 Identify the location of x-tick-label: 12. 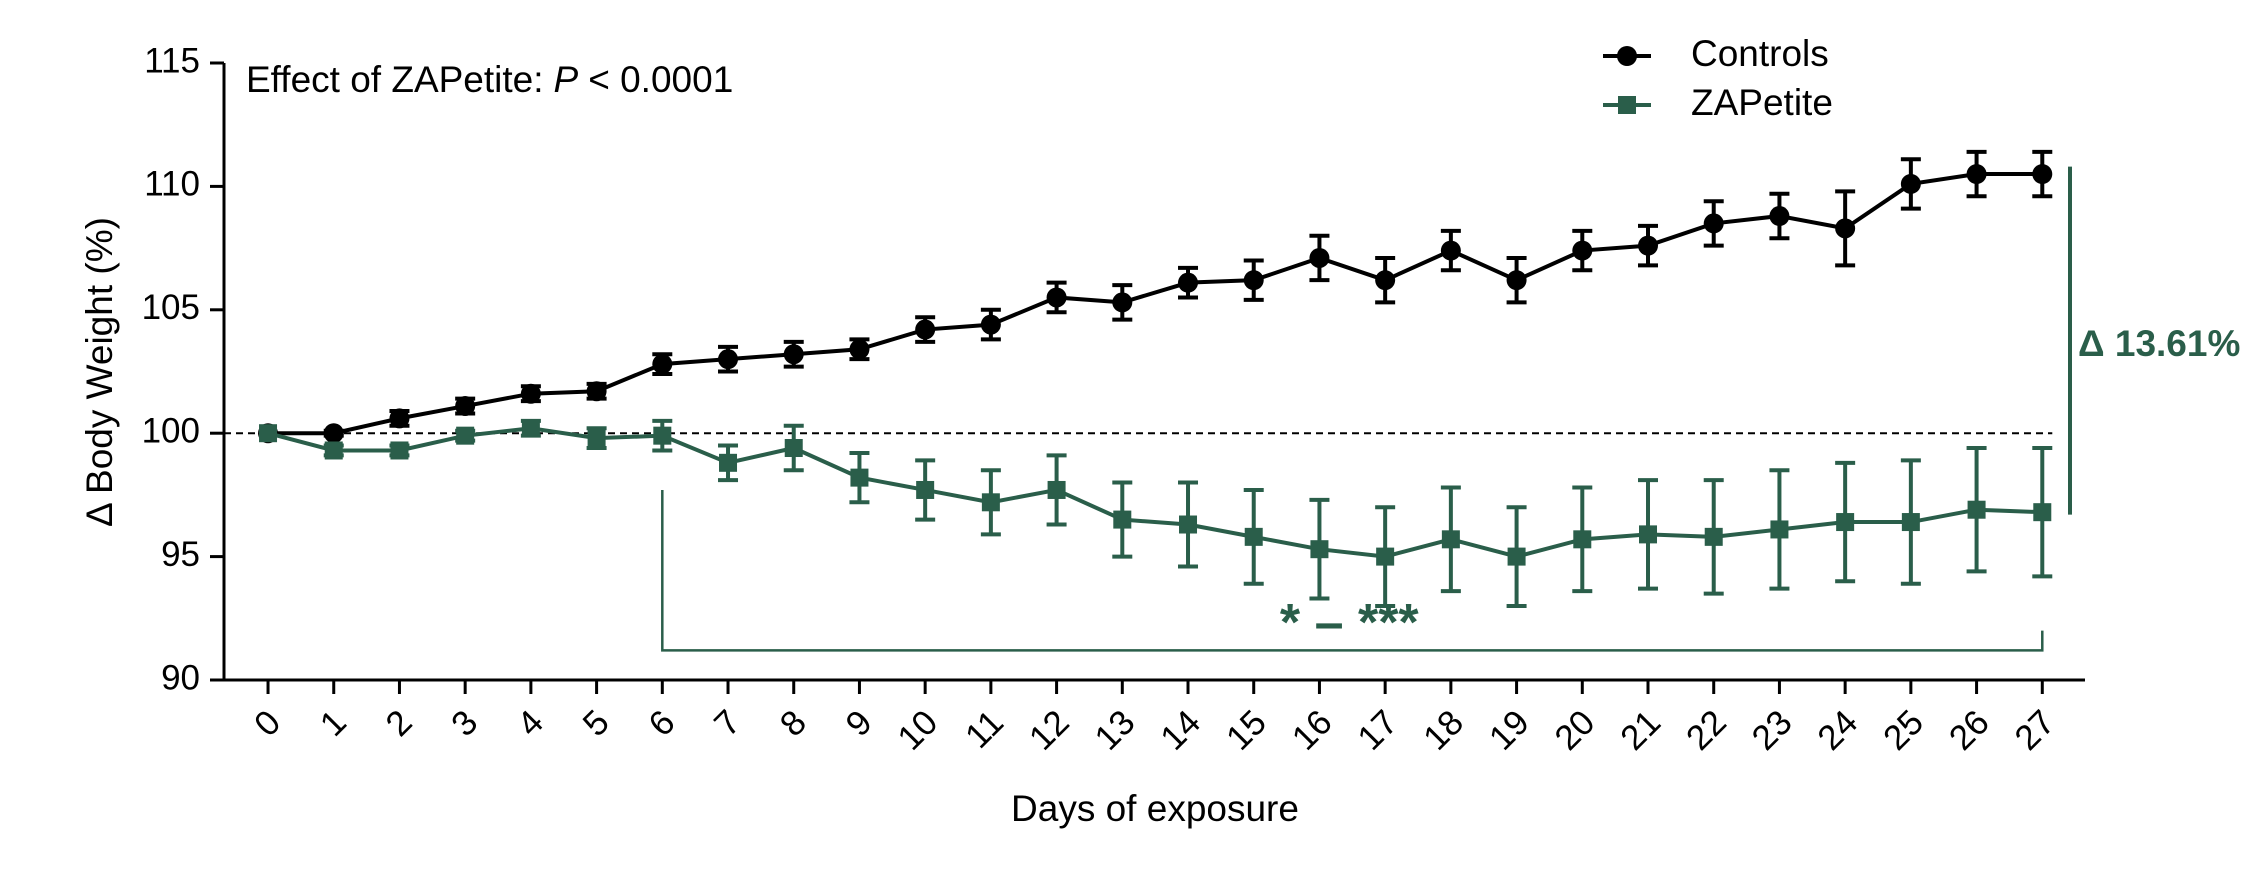
(1049, 730).